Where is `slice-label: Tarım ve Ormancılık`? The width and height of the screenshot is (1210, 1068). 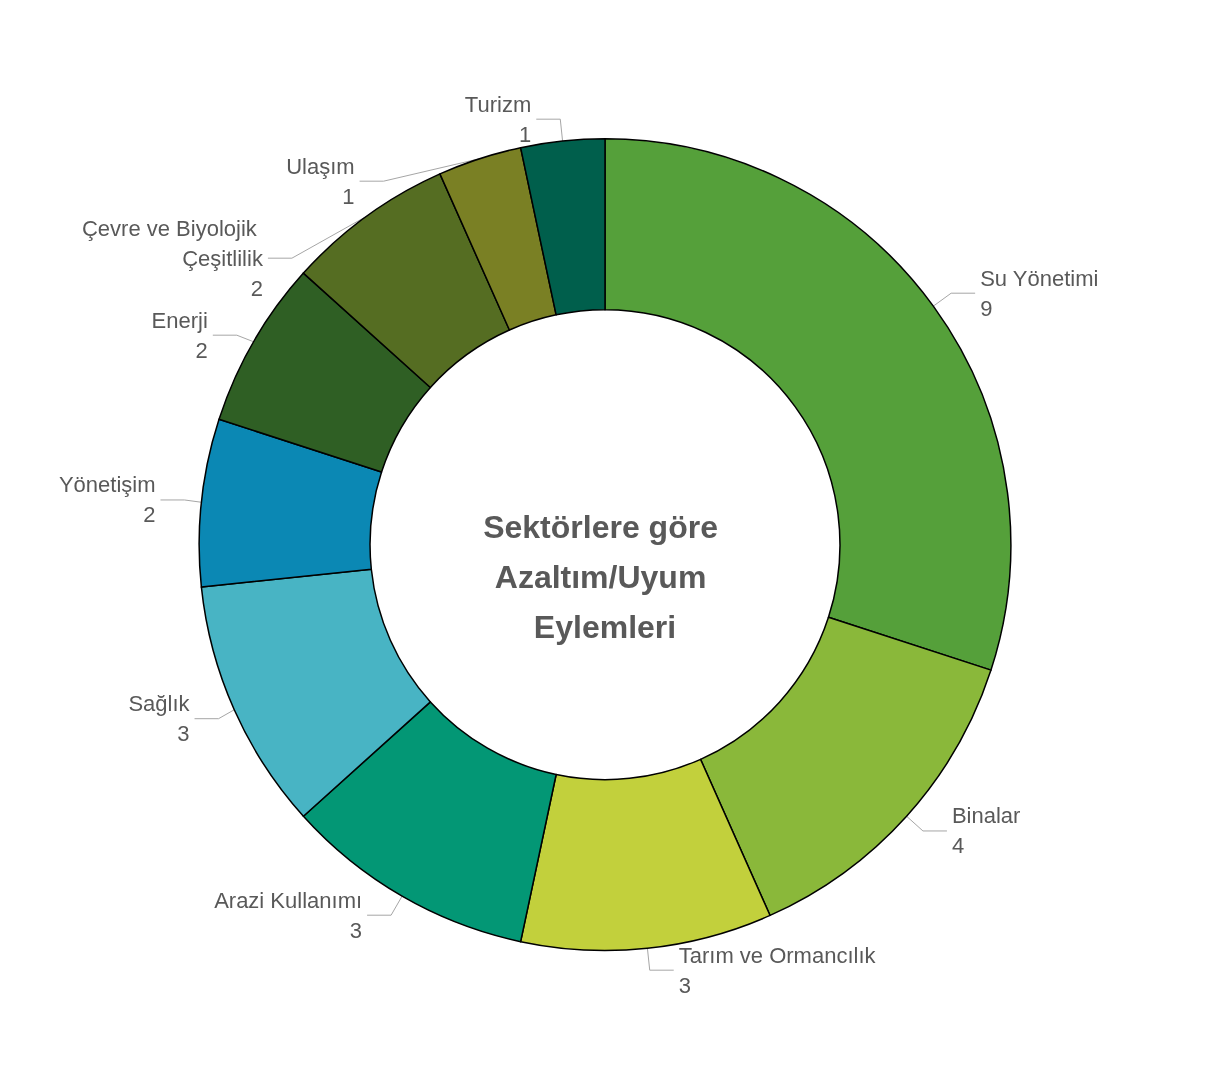
slice-label: Tarım ve Ormancılık is located at coordinates (777, 955).